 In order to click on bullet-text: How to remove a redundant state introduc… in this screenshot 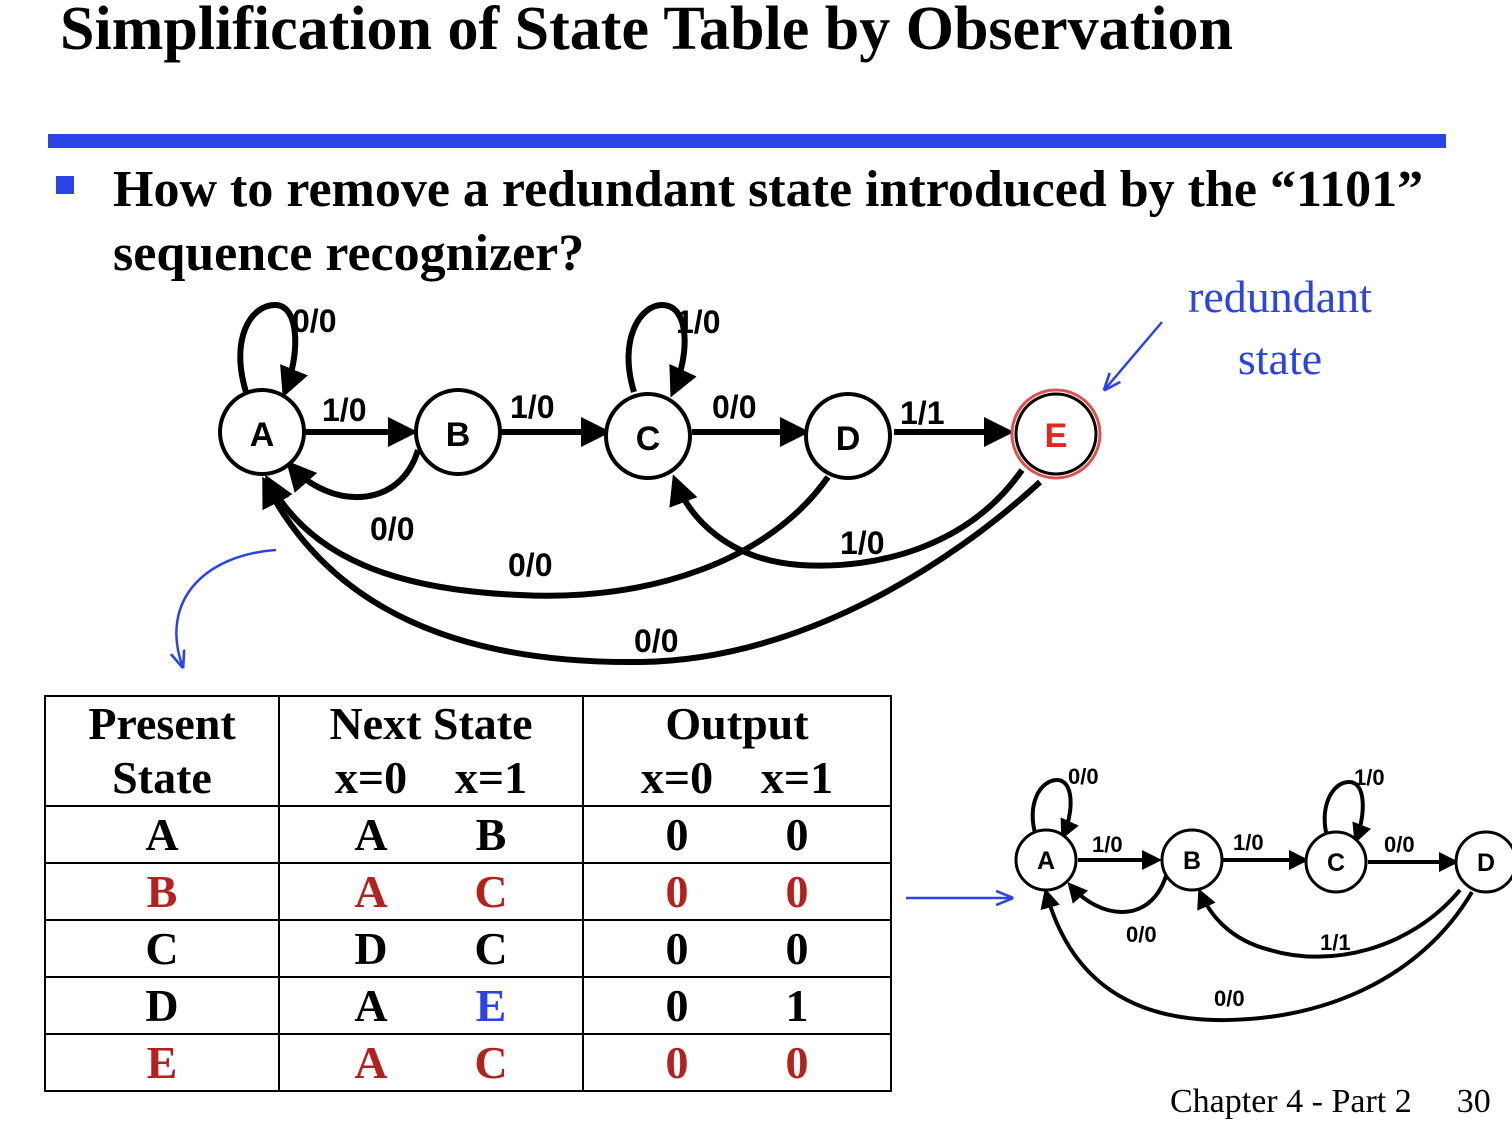, I will do `click(768, 221)`.